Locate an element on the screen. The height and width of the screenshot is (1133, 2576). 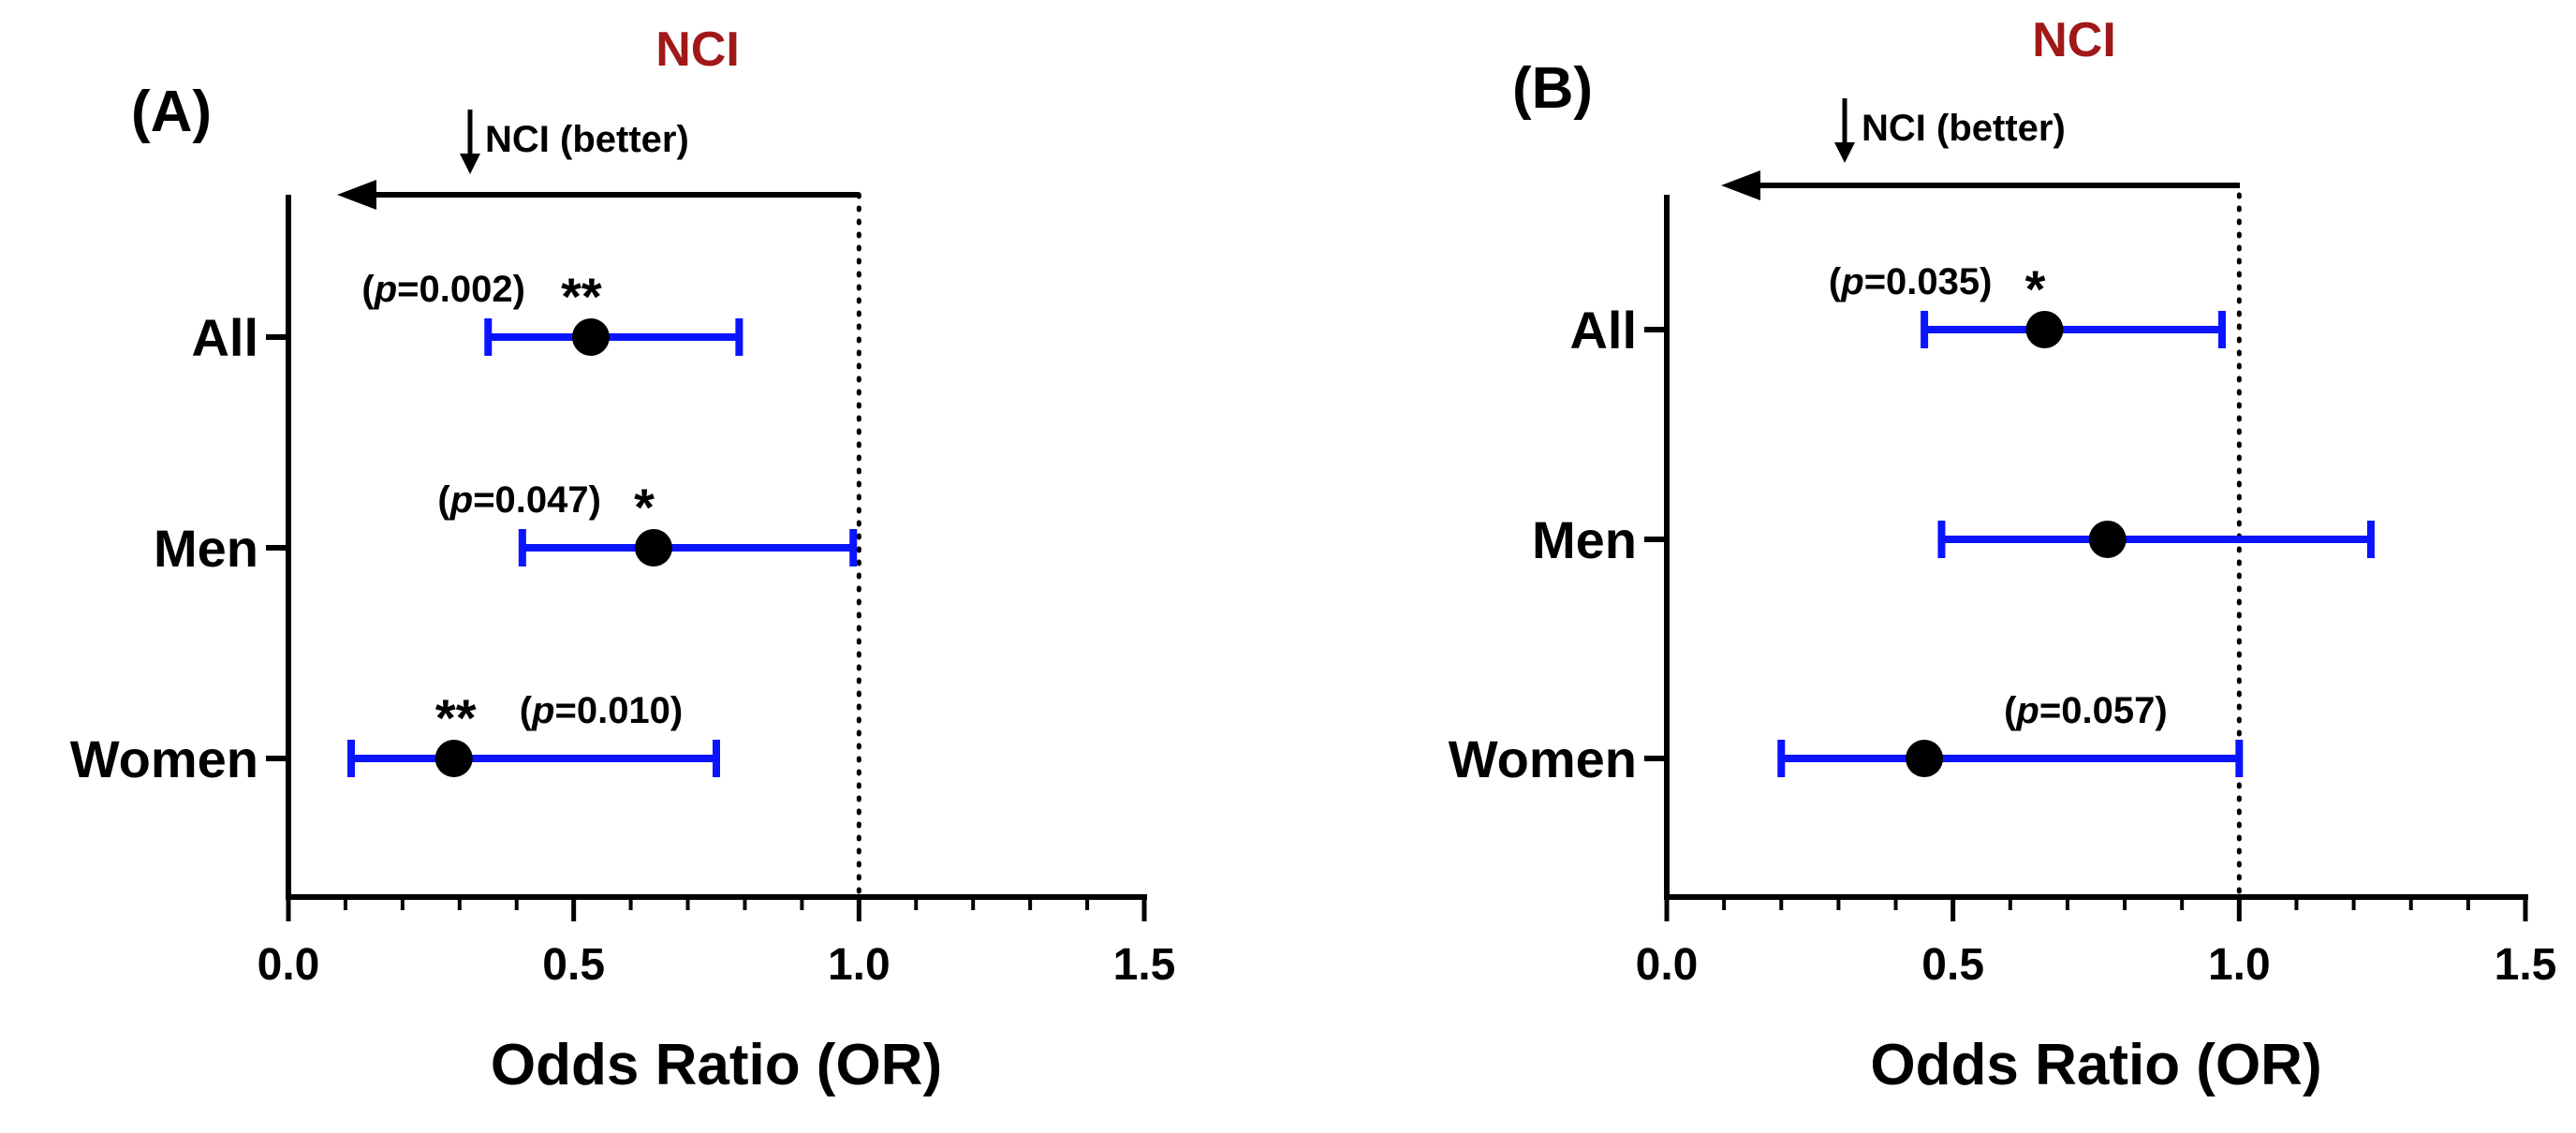
panel-label: (B) is located at coordinates (1552, 88).